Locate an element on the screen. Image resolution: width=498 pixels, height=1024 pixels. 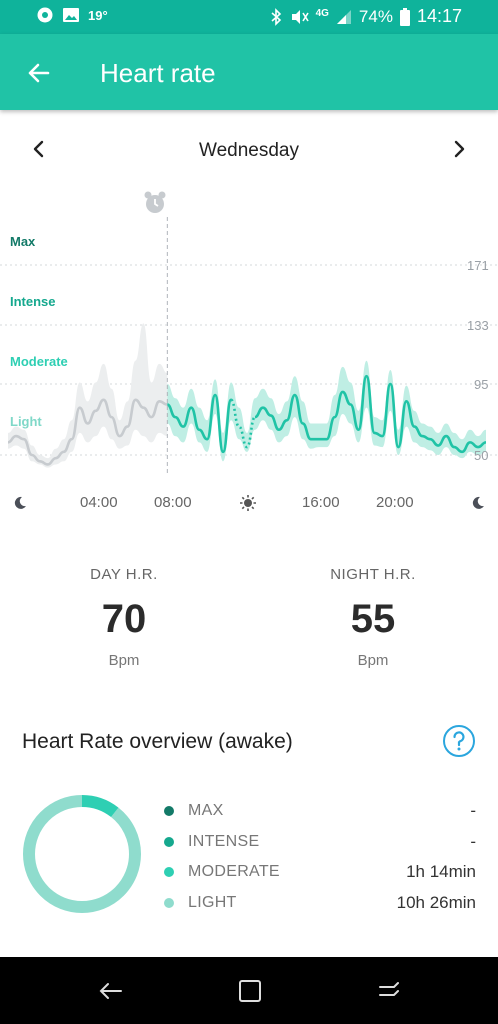
night-hr-unit: Bpm is located at coordinates (373, 660).